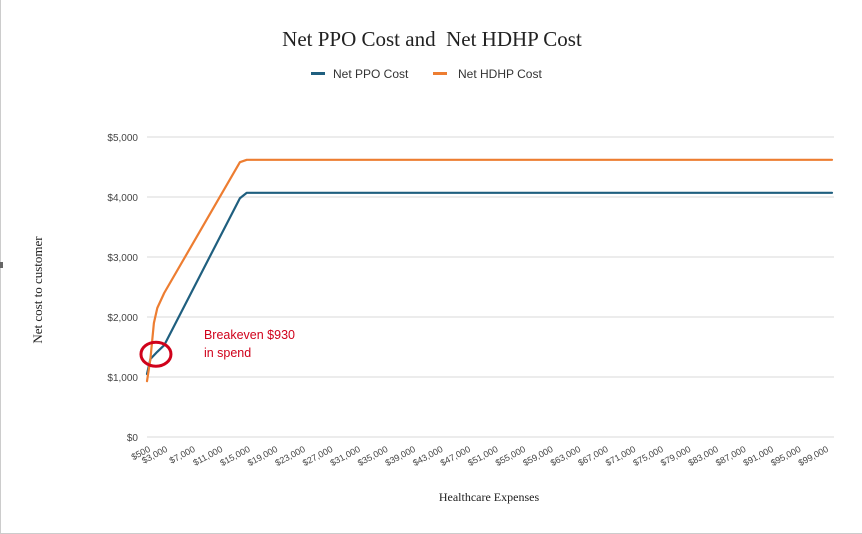  I want to click on x-tick-label: $67,000, so click(592, 456).